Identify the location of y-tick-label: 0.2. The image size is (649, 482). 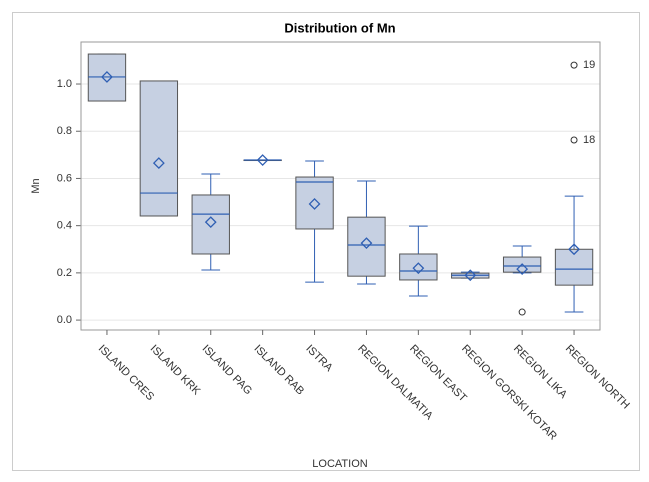
(64, 273).